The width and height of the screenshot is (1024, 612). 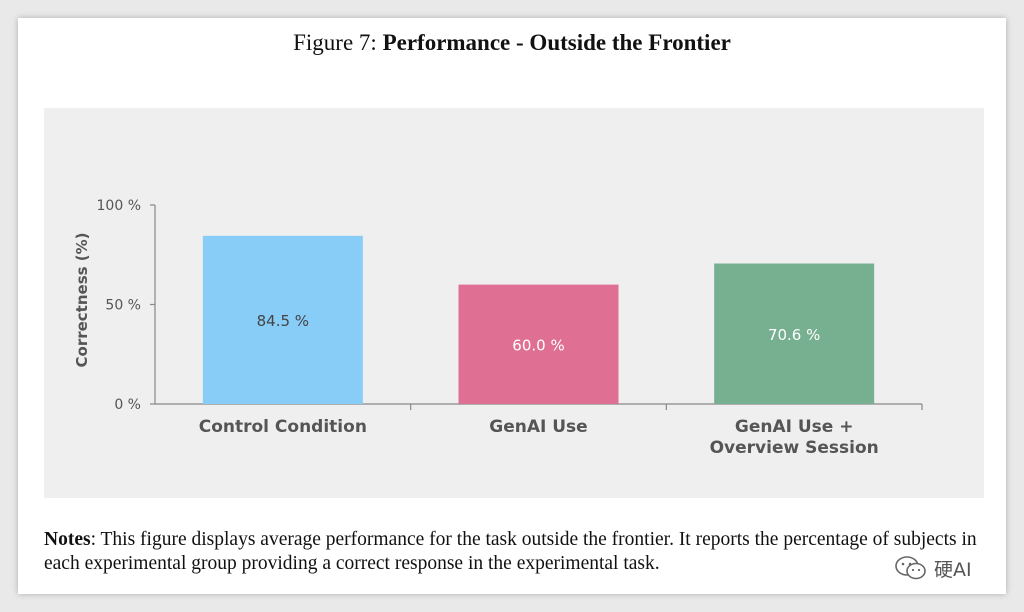 I want to click on bar-value-label: 60.0 %, so click(x=538, y=345).